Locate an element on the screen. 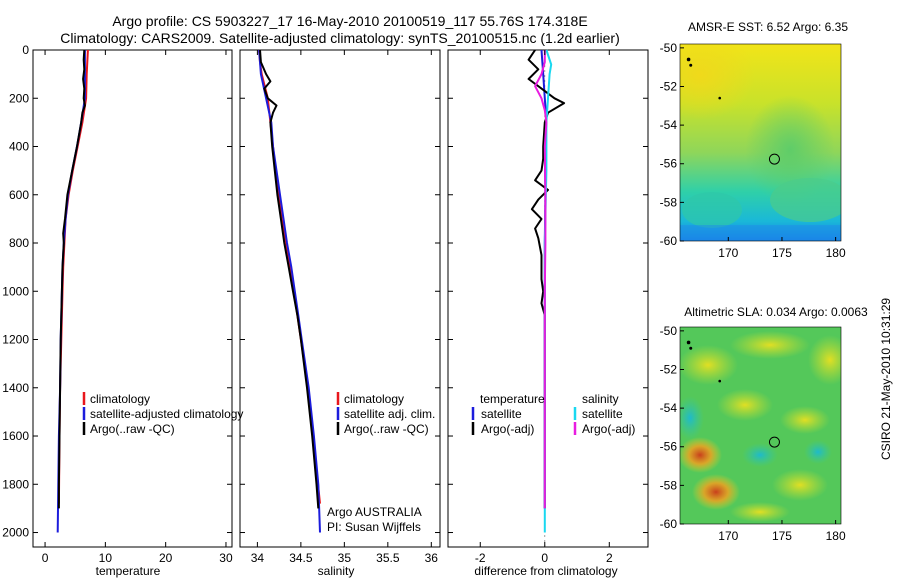  depth-tick-label-9: 1800 is located at coordinates (15, 484).